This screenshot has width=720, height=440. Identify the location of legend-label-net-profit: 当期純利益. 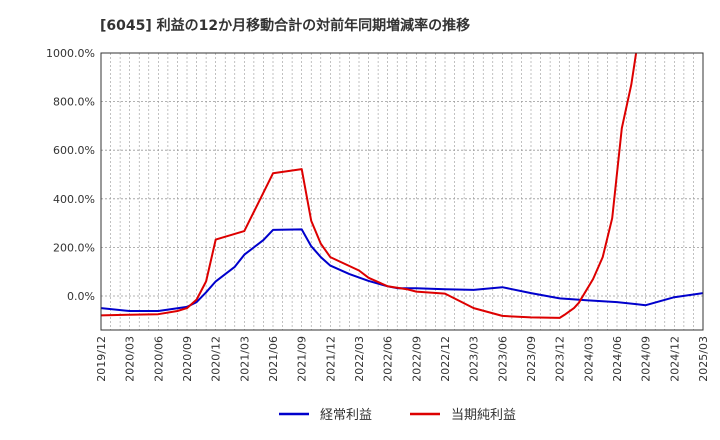
(483, 415).